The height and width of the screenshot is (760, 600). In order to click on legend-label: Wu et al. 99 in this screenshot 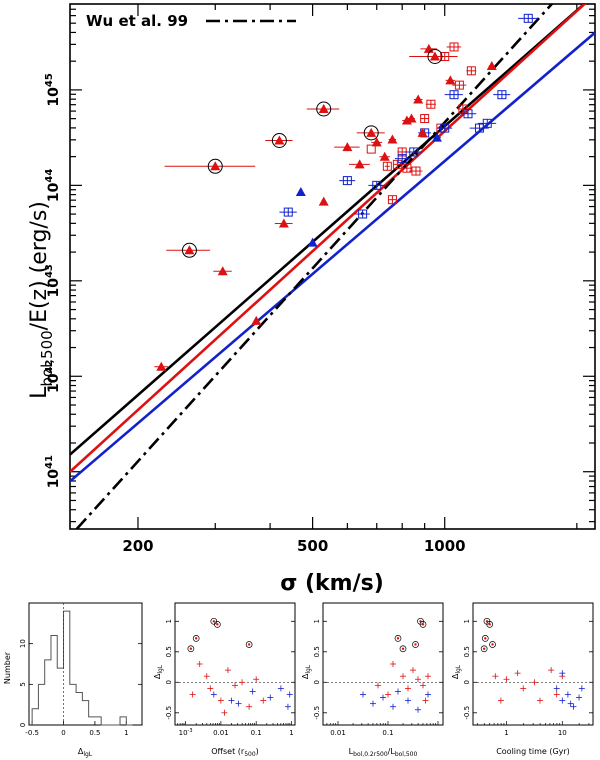, I will do `click(137, 21)`.